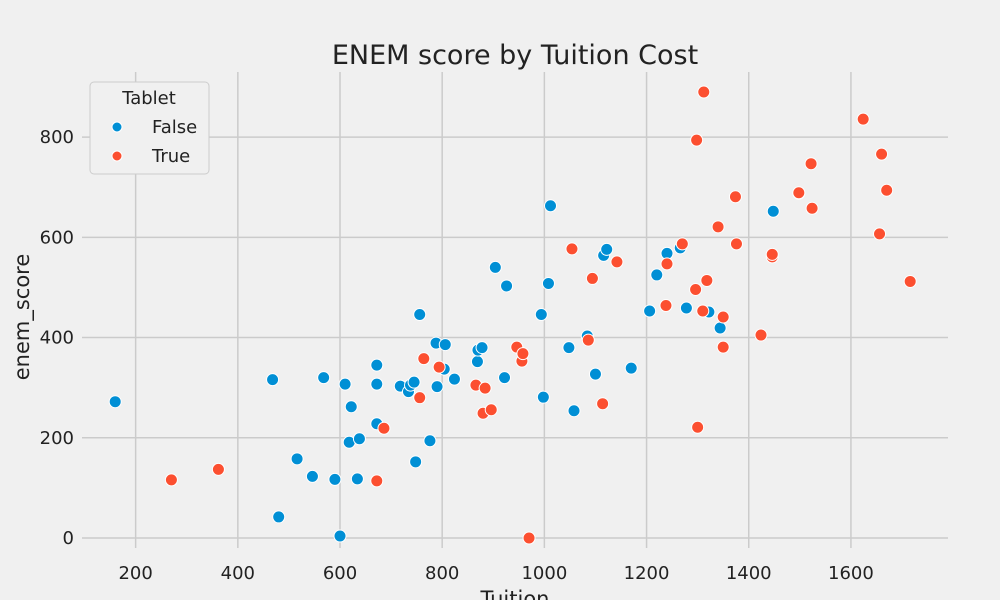 This screenshot has height=600, width=1000. I want to click on y-tick-label: 400, so click(57, 338).